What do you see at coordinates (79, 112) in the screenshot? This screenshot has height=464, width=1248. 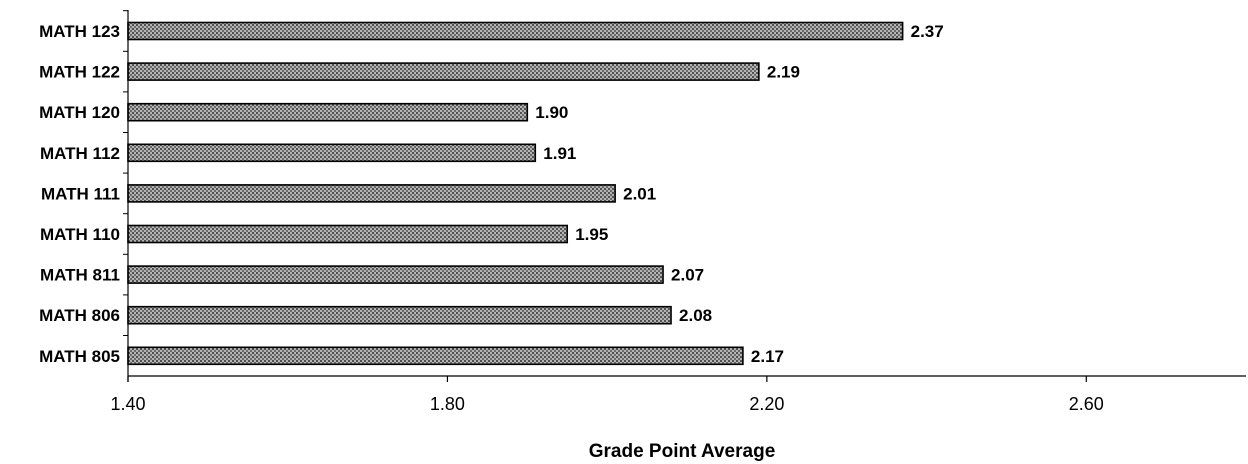 I see `category-label: MATH 120` at bounding box center [79, 112].